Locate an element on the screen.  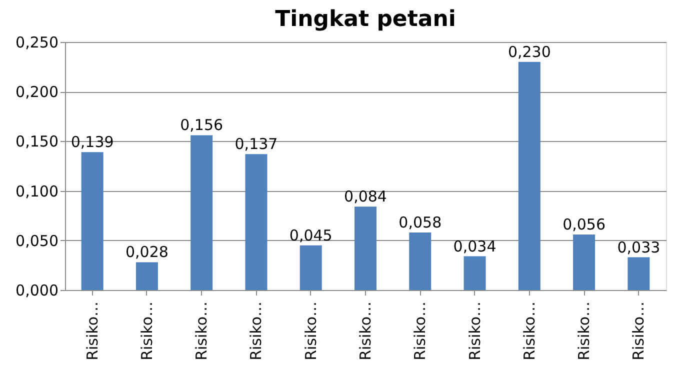
y-tick-label: 0,100 is located at coordinates (37, 191).